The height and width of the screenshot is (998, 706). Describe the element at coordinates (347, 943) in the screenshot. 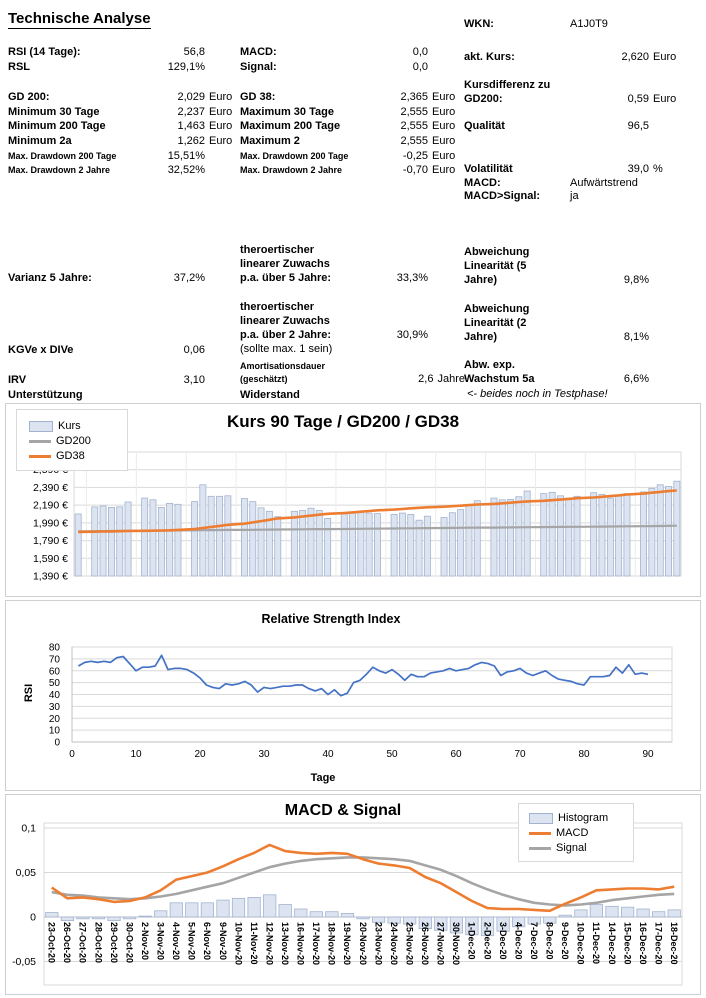

I see `date-tick-label: 19-Nov-20` at that location.